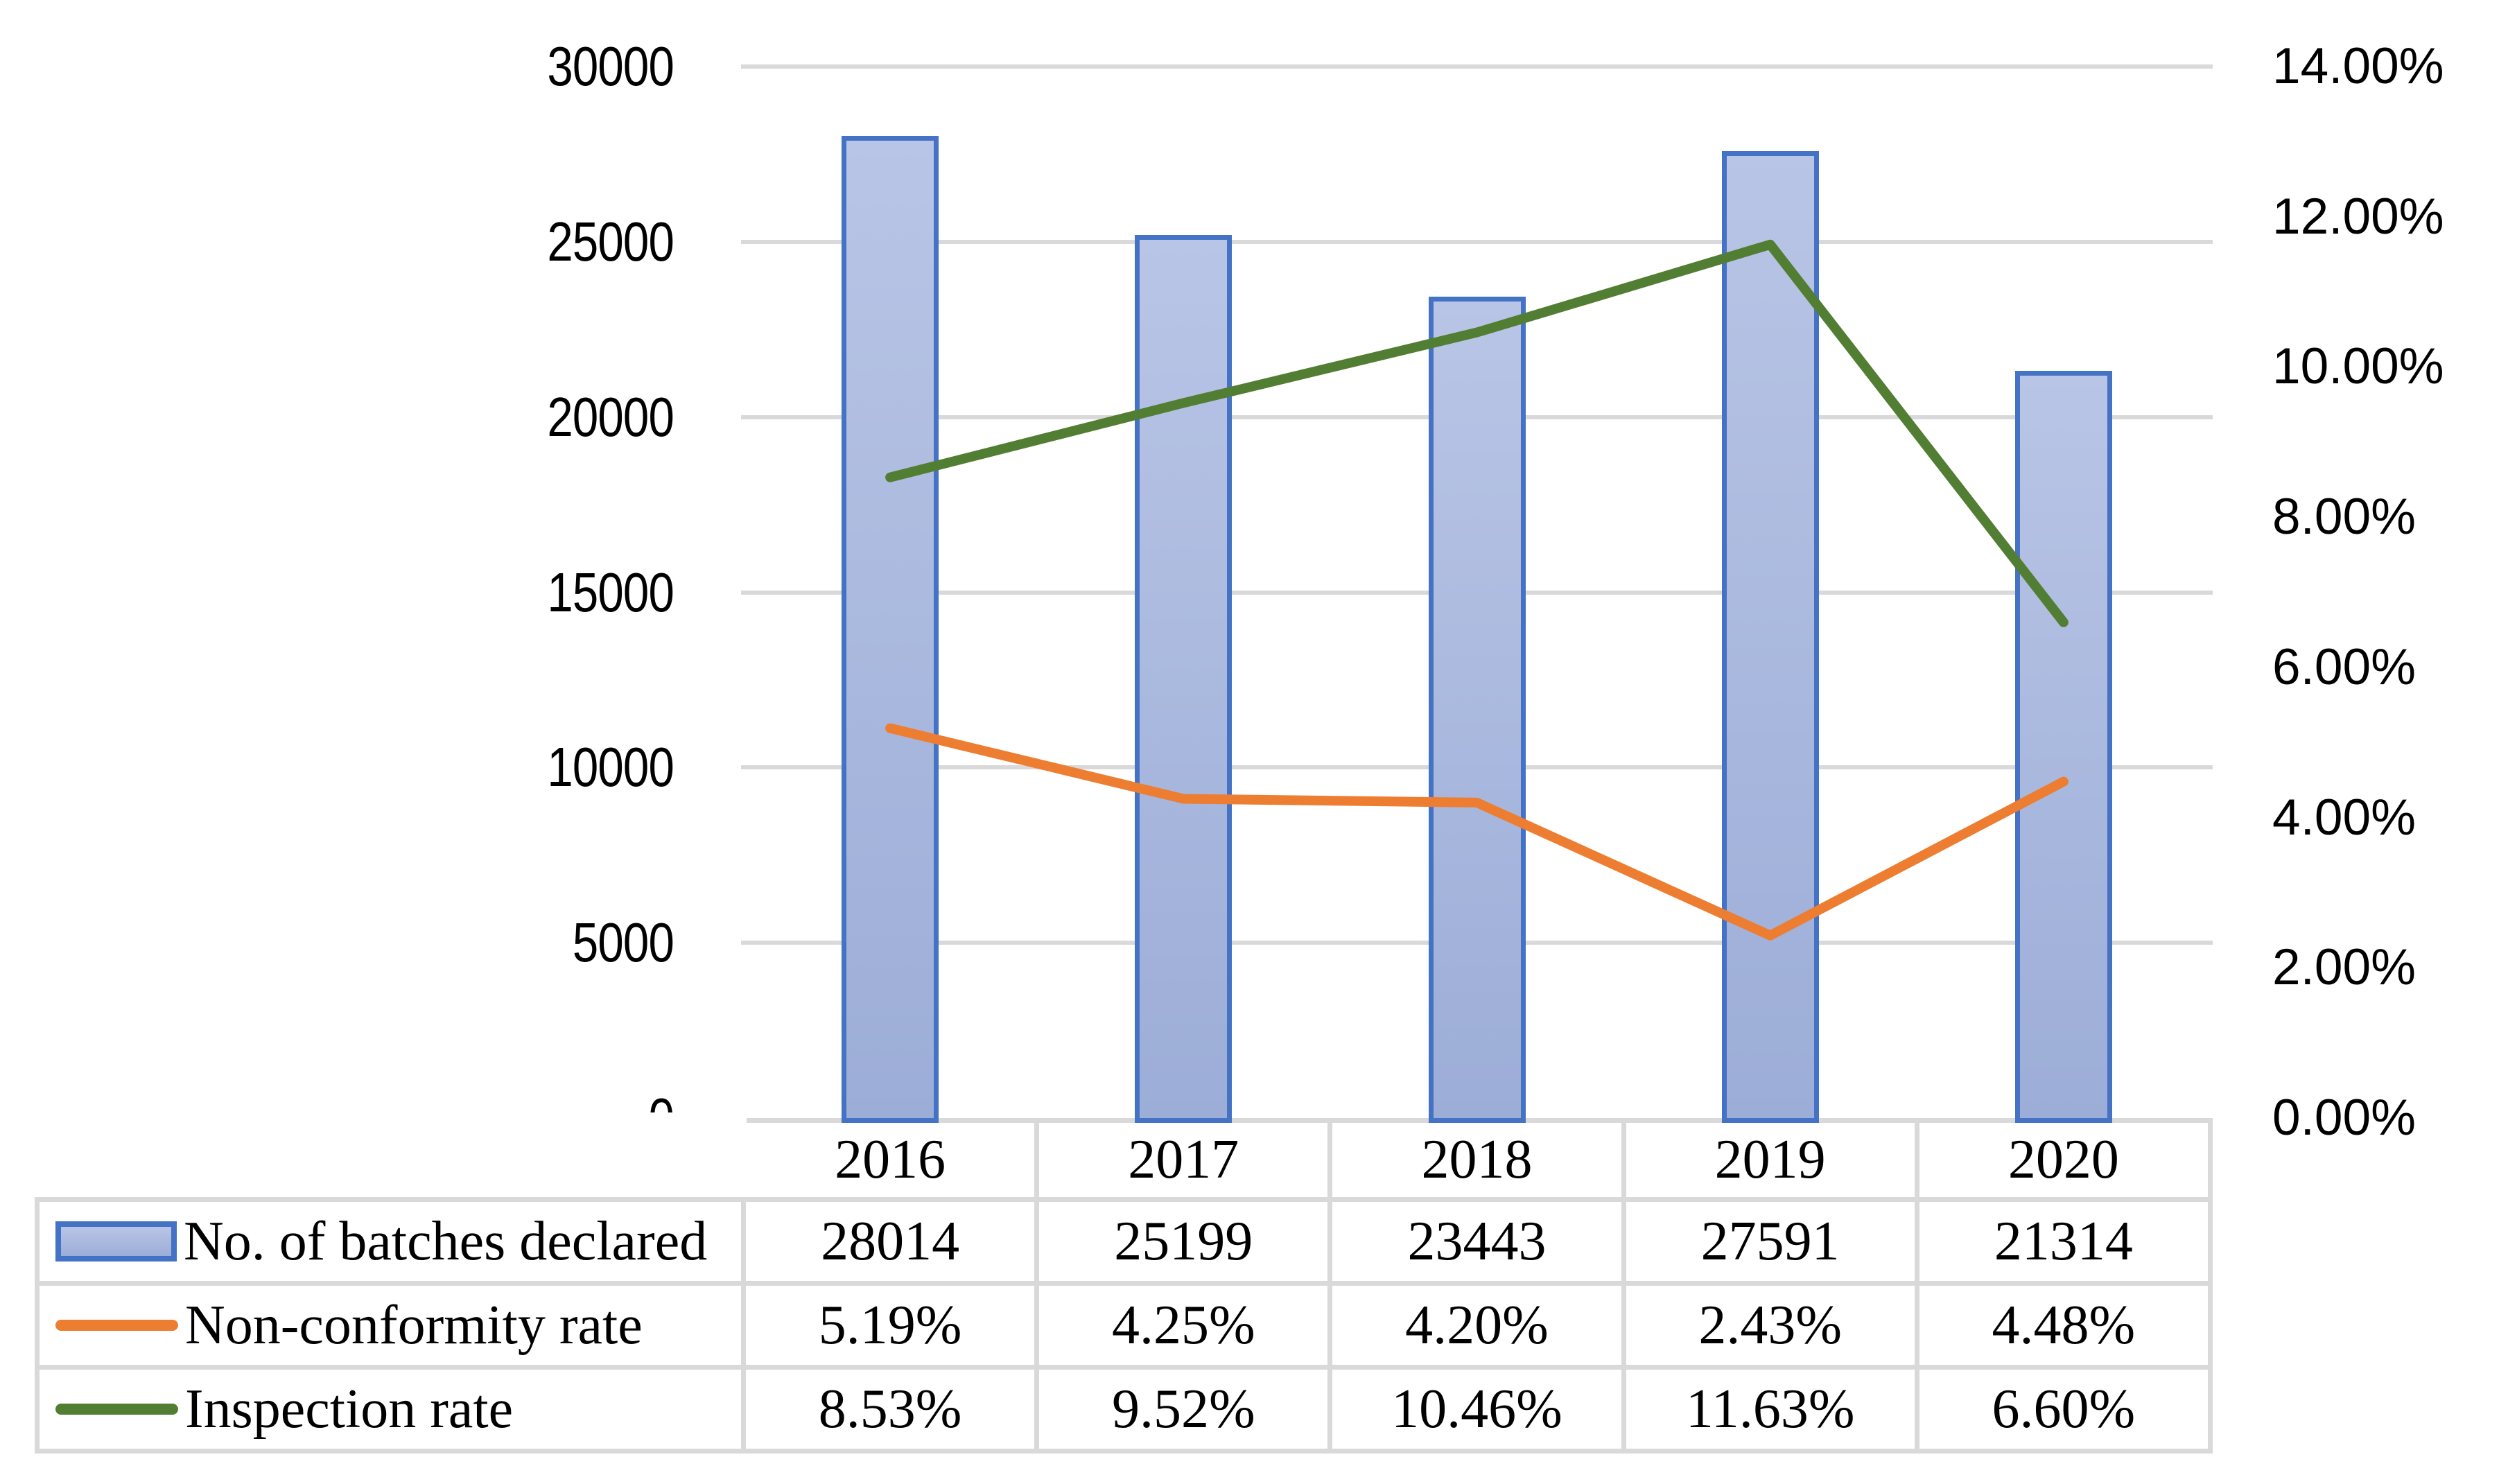 The image size is (2508, 1484). What do you see at coordinates (2063, 747) in the screenshot?
I see `bar-2020` at bounding box center [2063, 747].